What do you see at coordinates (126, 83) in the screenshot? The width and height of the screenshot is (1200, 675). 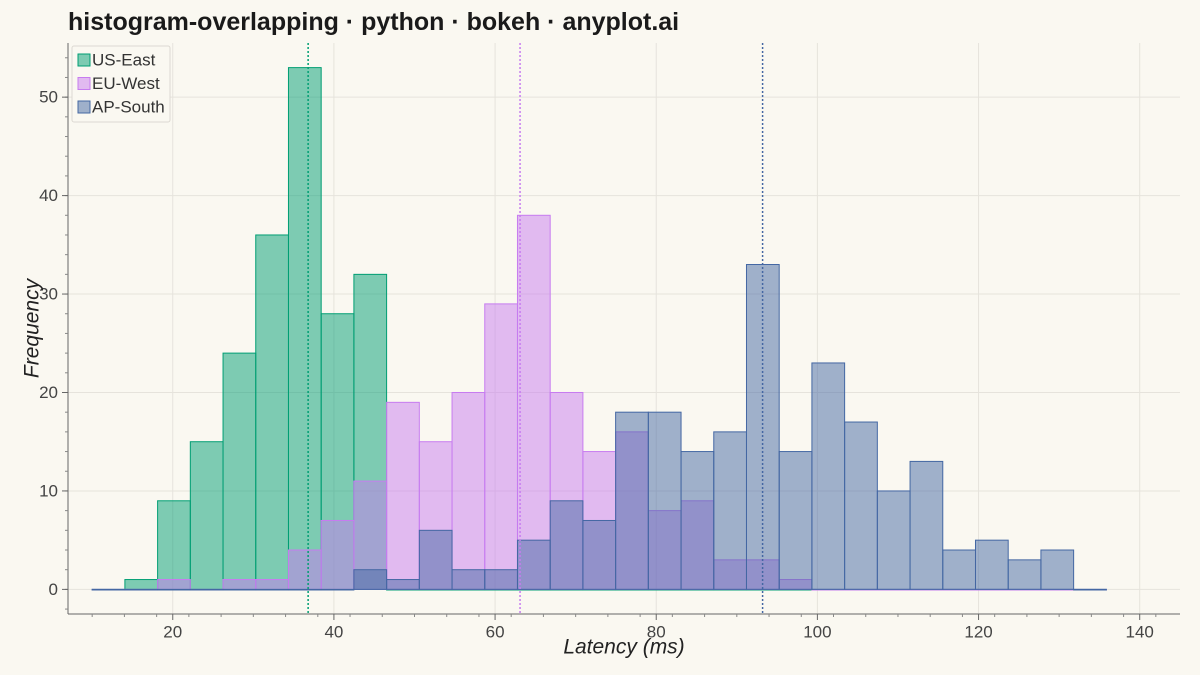 I see `legend-label: EU-West` at bounding box center [126, 83].